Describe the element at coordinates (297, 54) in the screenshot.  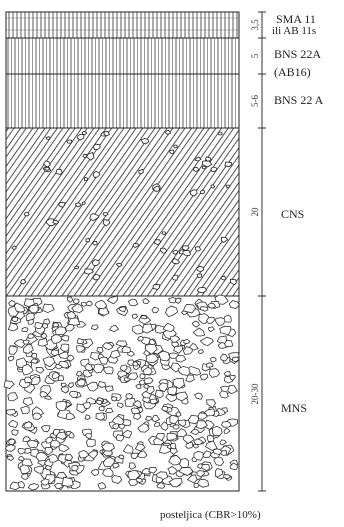
I see `label-bns22a-ab16-line1: BNS 22A` at that location.